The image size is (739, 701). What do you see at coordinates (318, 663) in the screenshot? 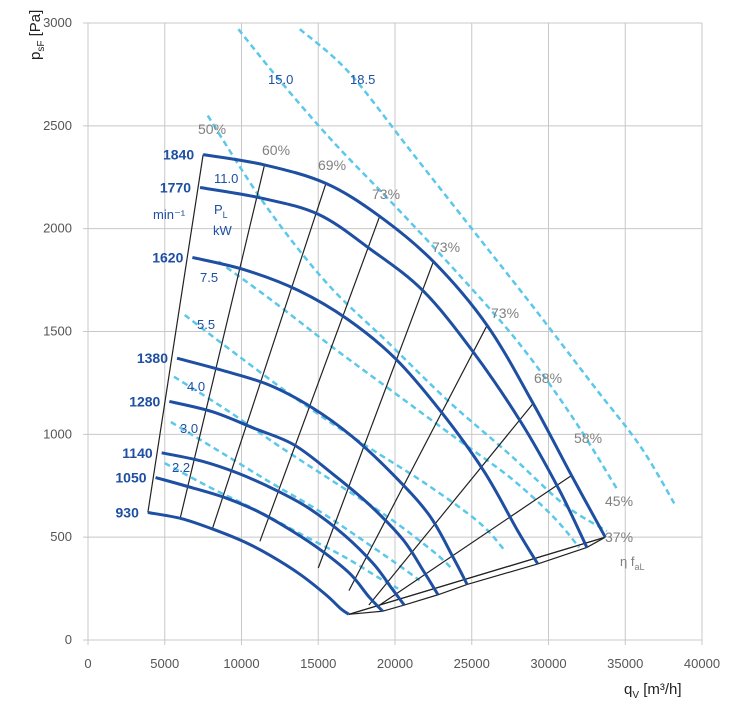
I see `x-tick-label-15000: 15000` at bounding box center [318, 663].